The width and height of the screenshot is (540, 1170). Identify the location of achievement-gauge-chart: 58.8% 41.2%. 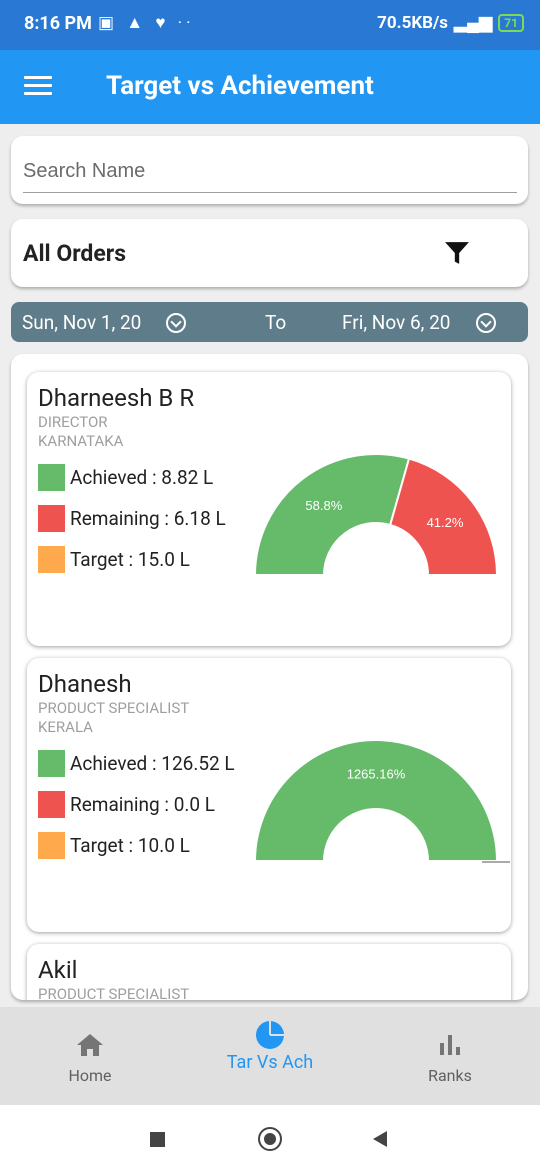
(376, 514).